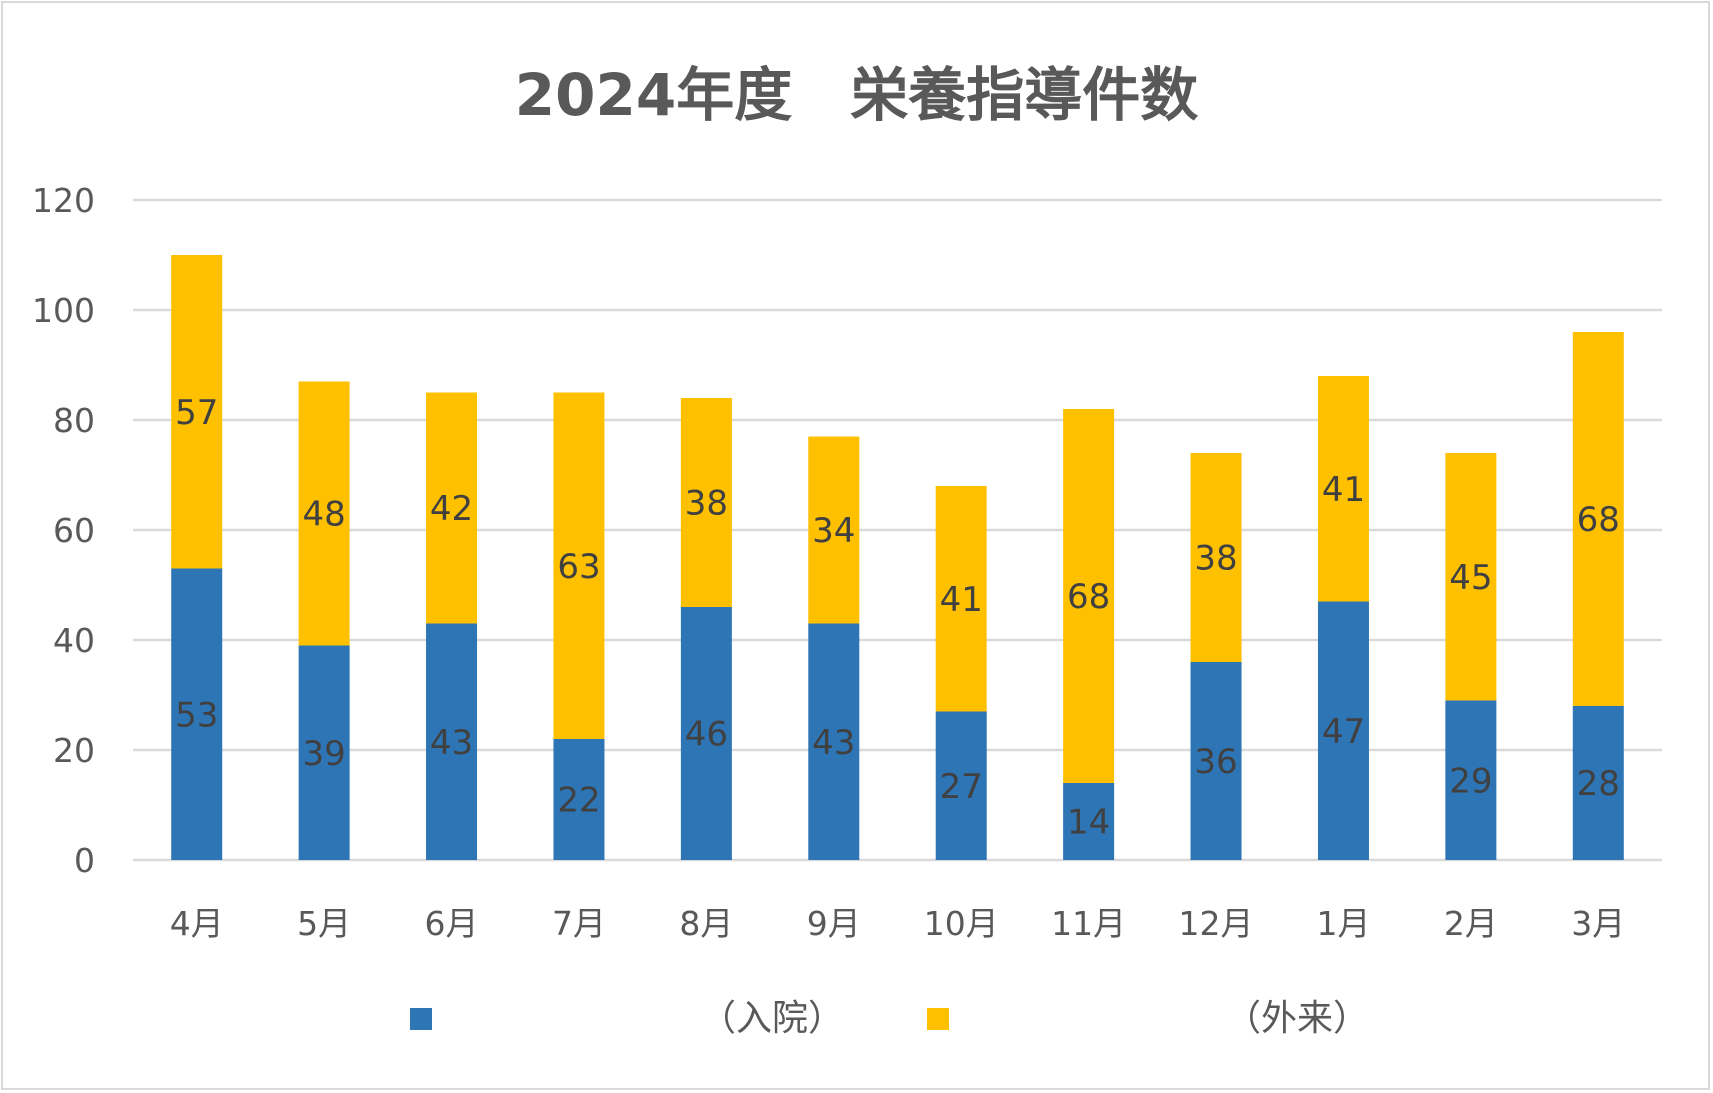  Describe the element at coordinates (74, 640) in the screenshot. I see `y-tick-label: 40` at that location.